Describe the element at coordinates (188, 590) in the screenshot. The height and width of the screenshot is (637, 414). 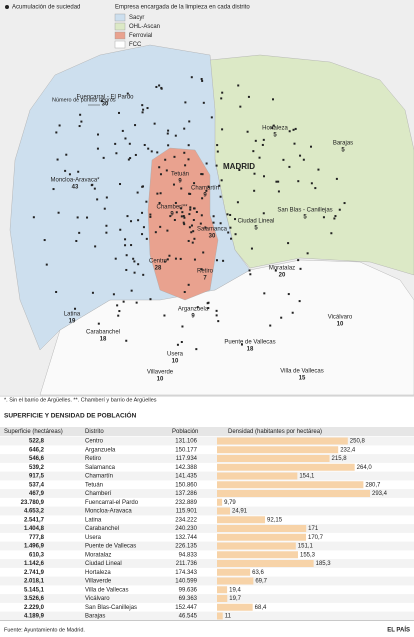
I see `population: 99.636` at that location.